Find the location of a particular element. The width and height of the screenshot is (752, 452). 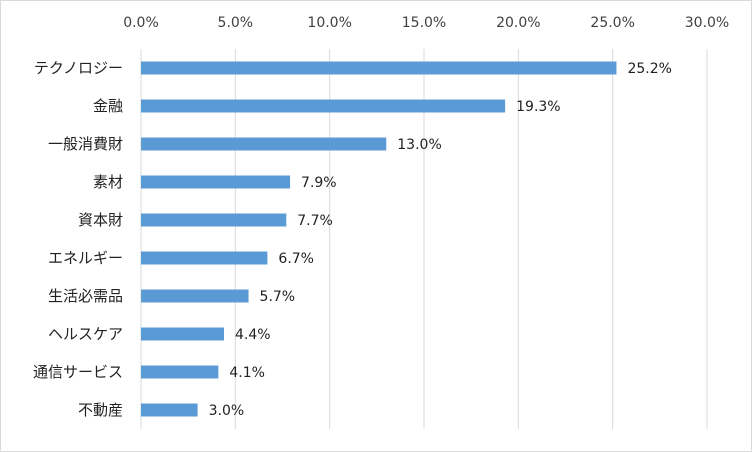

value-label: 6.7% is located at coordinates (296, 259).